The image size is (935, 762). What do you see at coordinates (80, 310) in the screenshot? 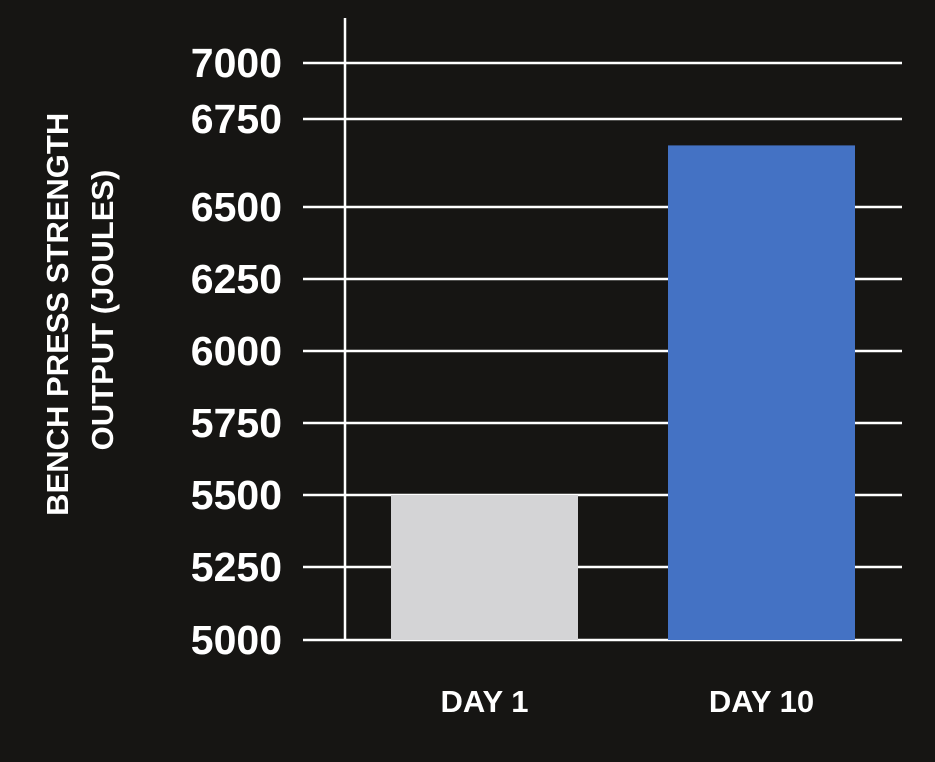
I see `y-axis-label: BENCH PRESS STRENGTH OUTPUT (JOULES)` at bounding box center [80, 310].